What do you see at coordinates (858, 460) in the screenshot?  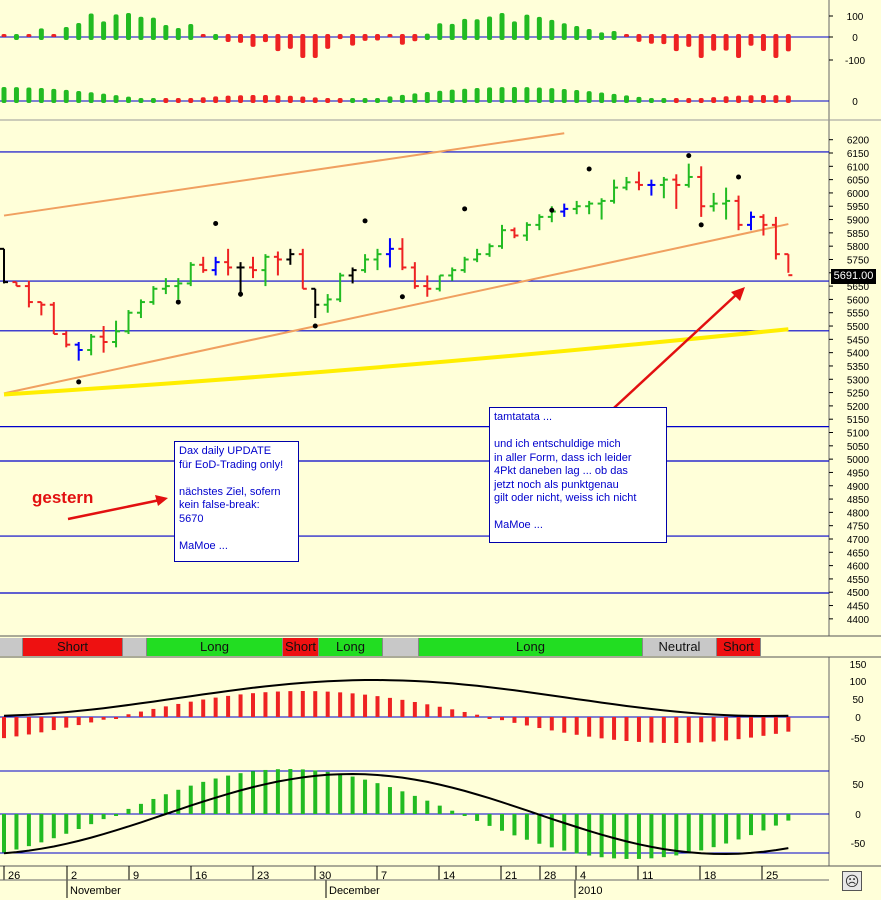 I see `price-tick-label: 5000` at bounding box center [858, 460].